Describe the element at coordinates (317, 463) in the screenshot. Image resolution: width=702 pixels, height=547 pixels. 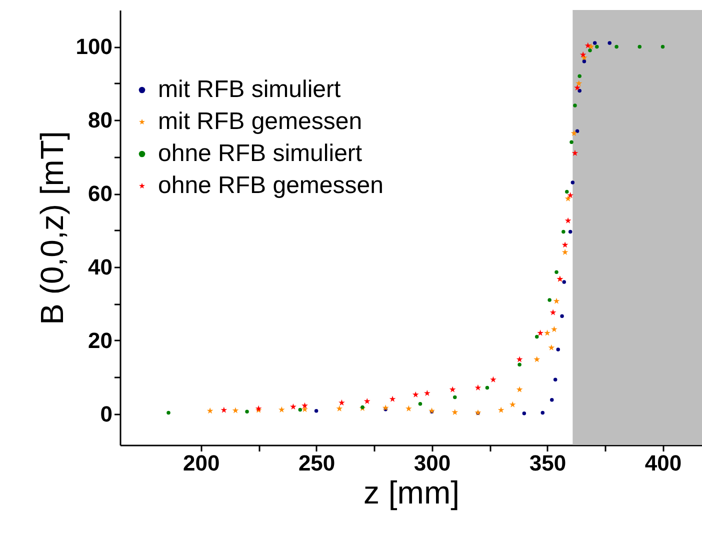
I see `x-tick-label: 250` at that location.